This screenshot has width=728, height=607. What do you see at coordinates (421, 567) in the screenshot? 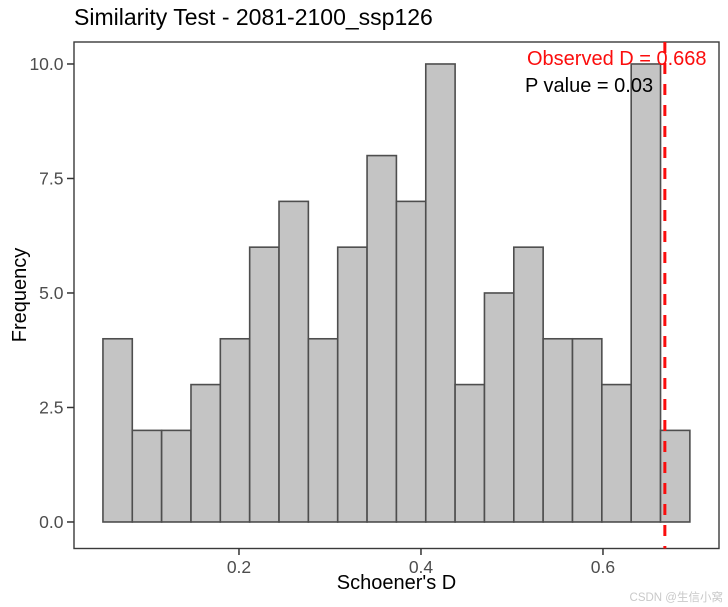
I see `x-tick-label: 0.4` at bounding box center [421, 567].